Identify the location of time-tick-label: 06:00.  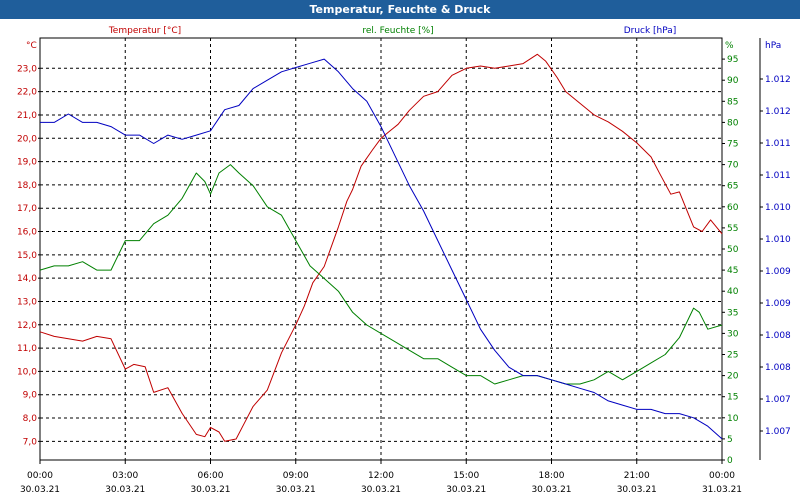
(211, 476).